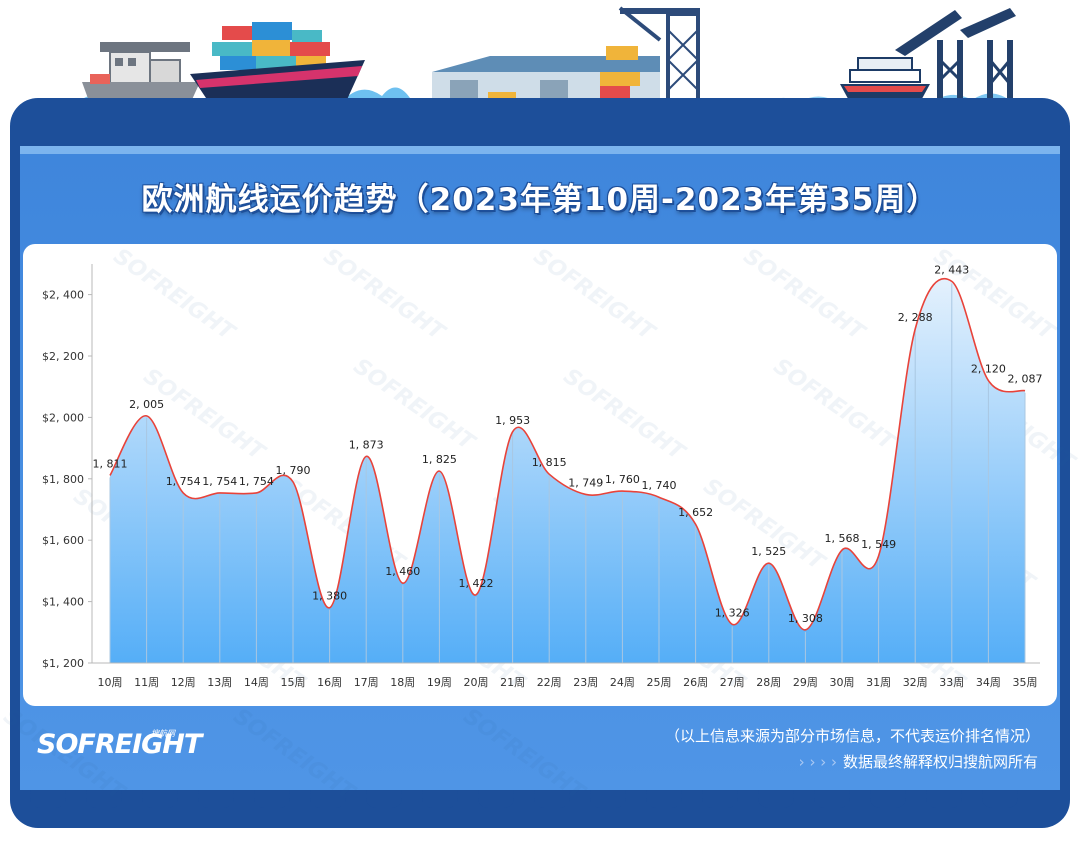 This screenshot has height=841, width=1080. I want to click on data-label: 1, 760, so click(622, 479).